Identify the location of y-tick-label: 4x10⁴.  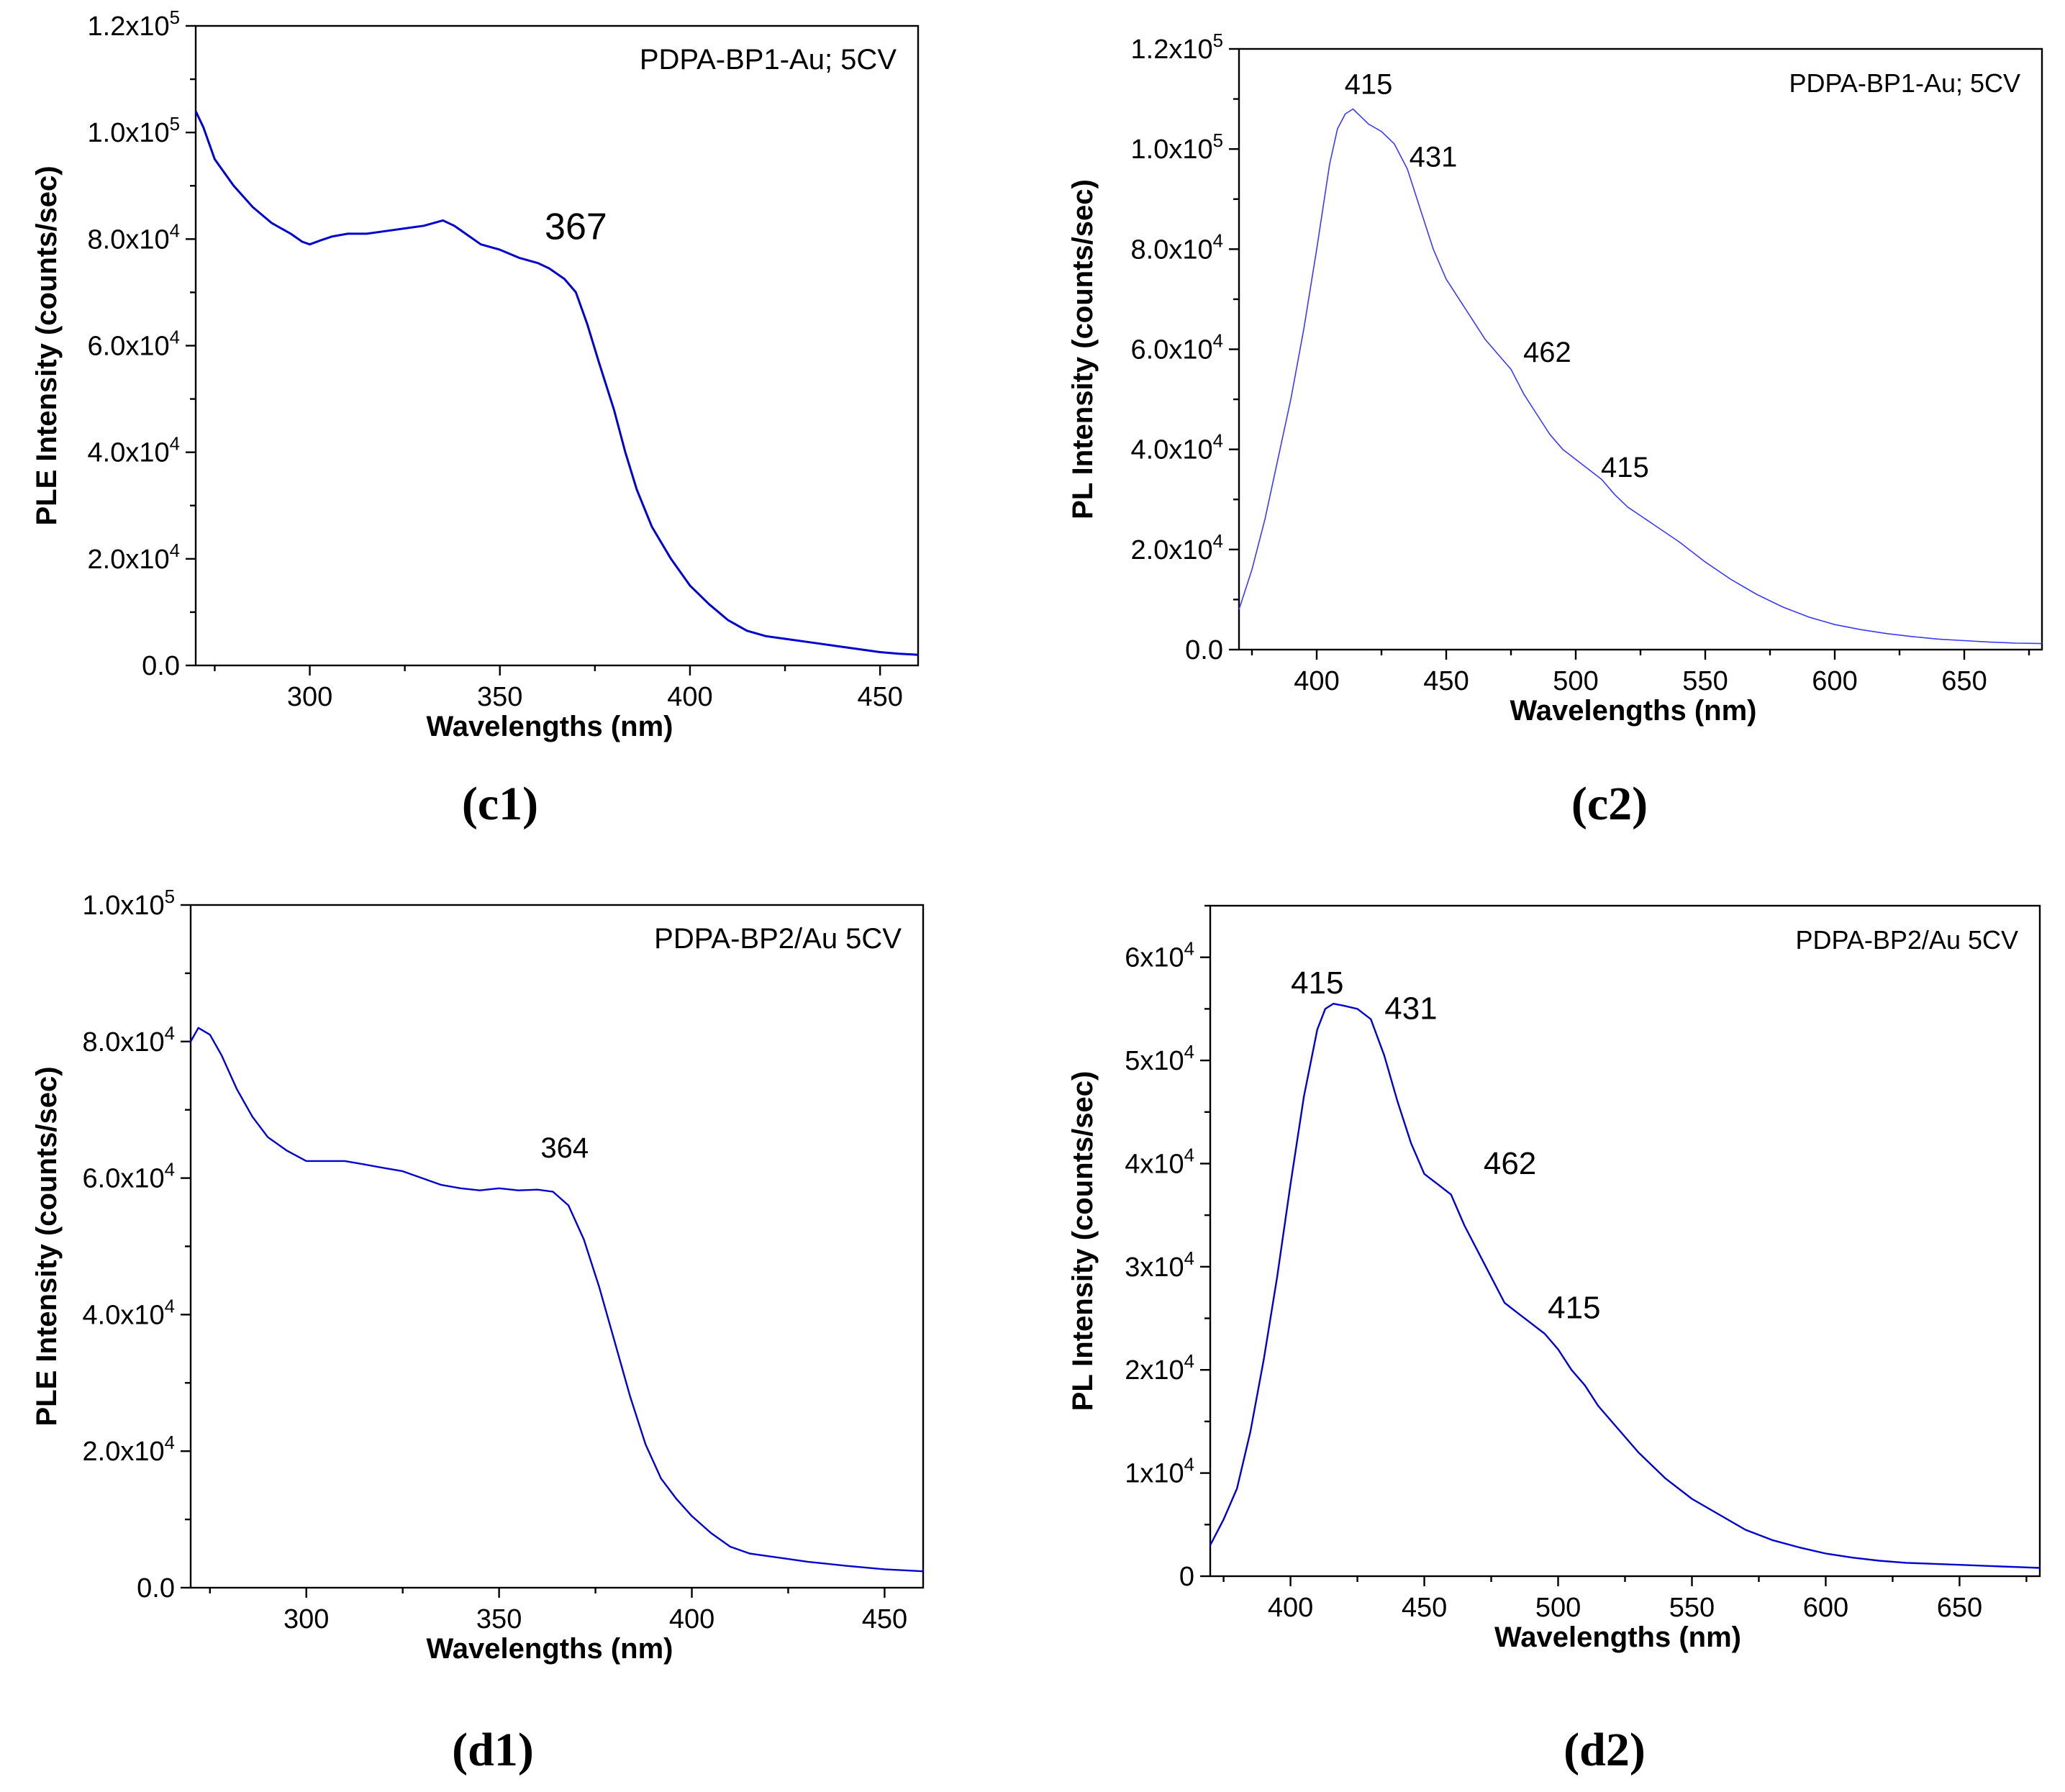
(1159, 1162).